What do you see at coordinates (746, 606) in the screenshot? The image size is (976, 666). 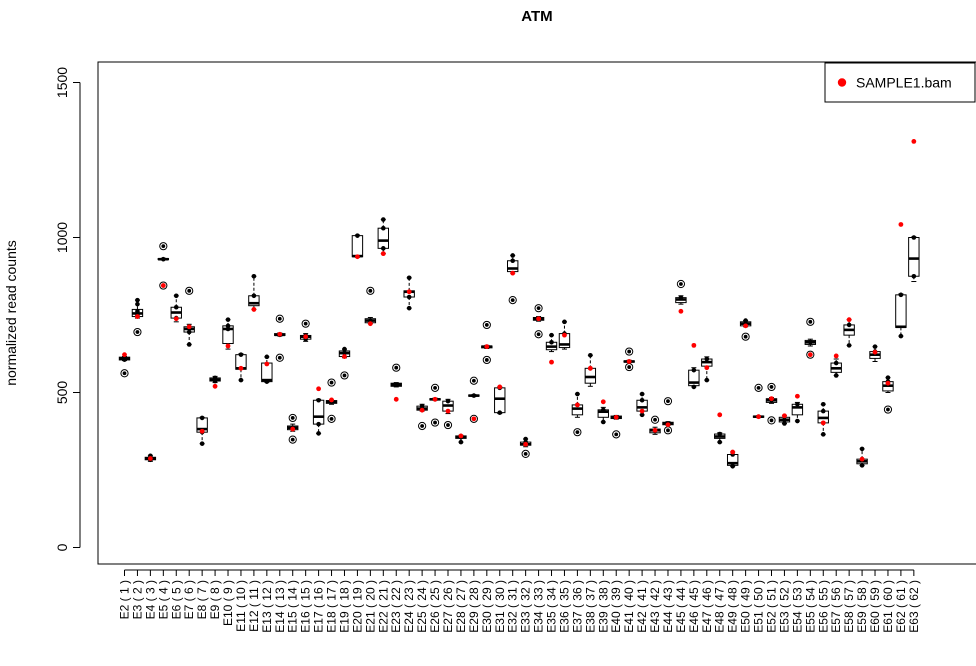 I see `x-tick-label: E50 ( 49 )` at bounding box center [746, 606].